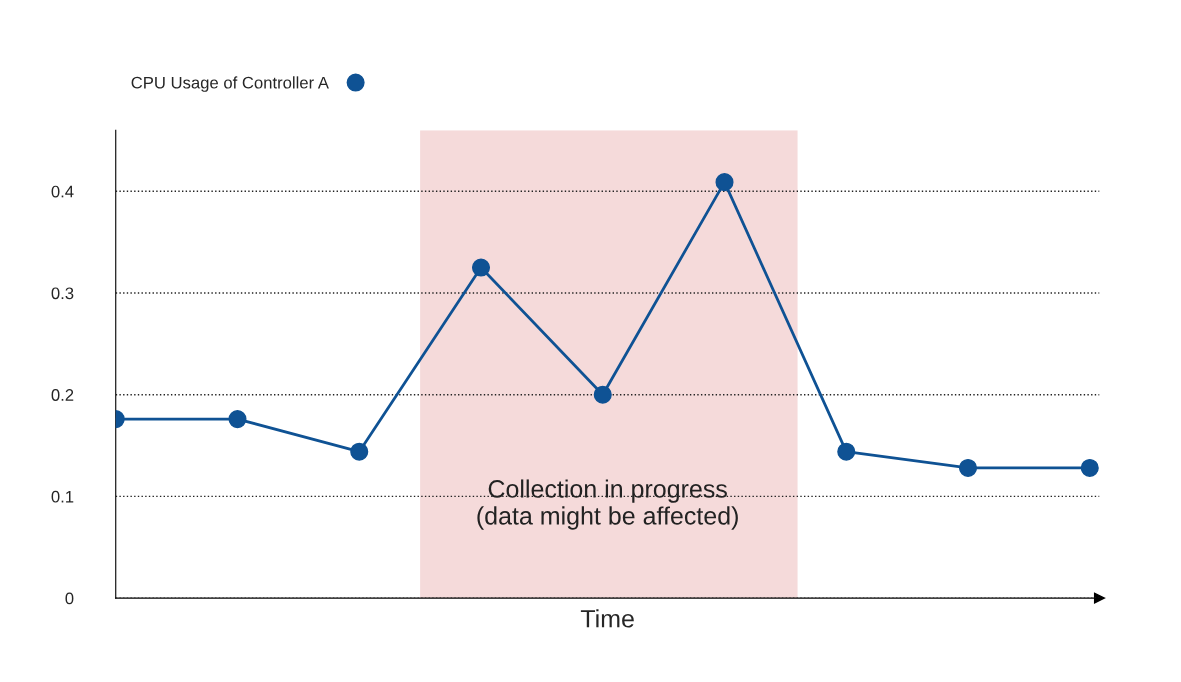 The height and width of the screenshot is (682, 1181). Describe the element at coordinates (62, 395) in the screenshot. I see `y-tick-label: 0.2` at that location.